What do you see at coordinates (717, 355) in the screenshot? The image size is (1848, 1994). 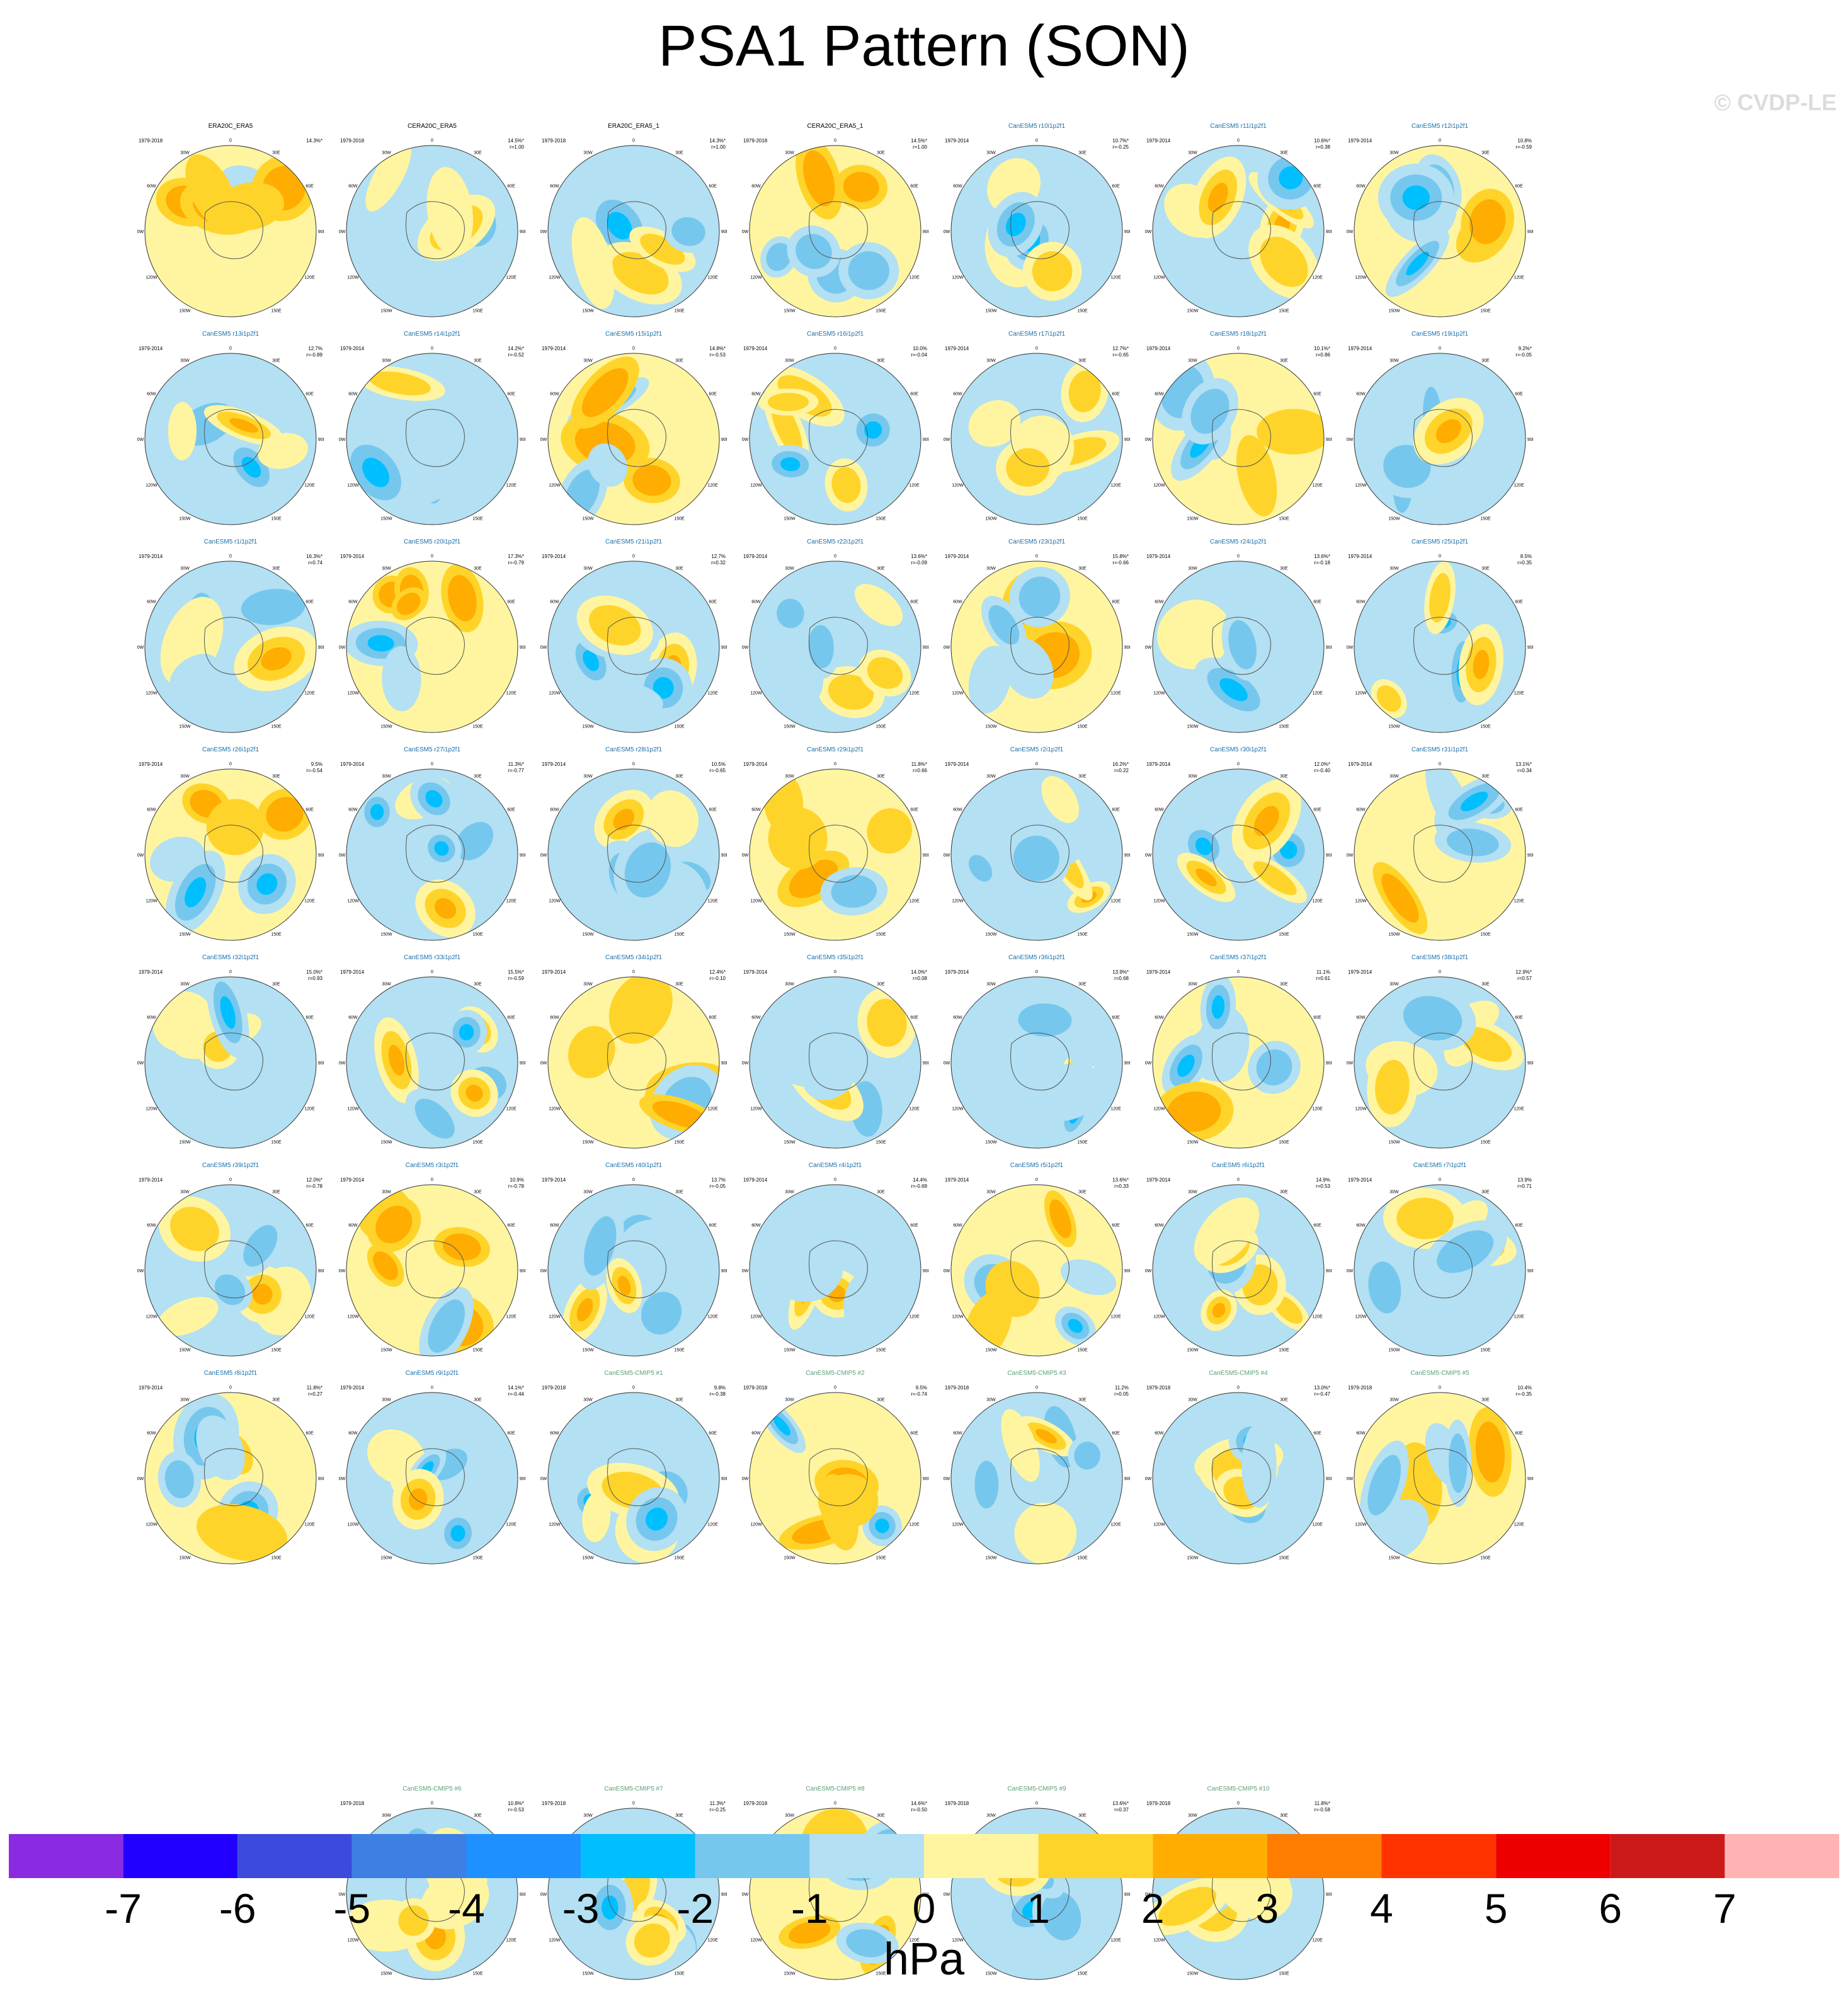 I see `panel-pattern-correlation: r=-0.53` at bounding box center [717, 355].